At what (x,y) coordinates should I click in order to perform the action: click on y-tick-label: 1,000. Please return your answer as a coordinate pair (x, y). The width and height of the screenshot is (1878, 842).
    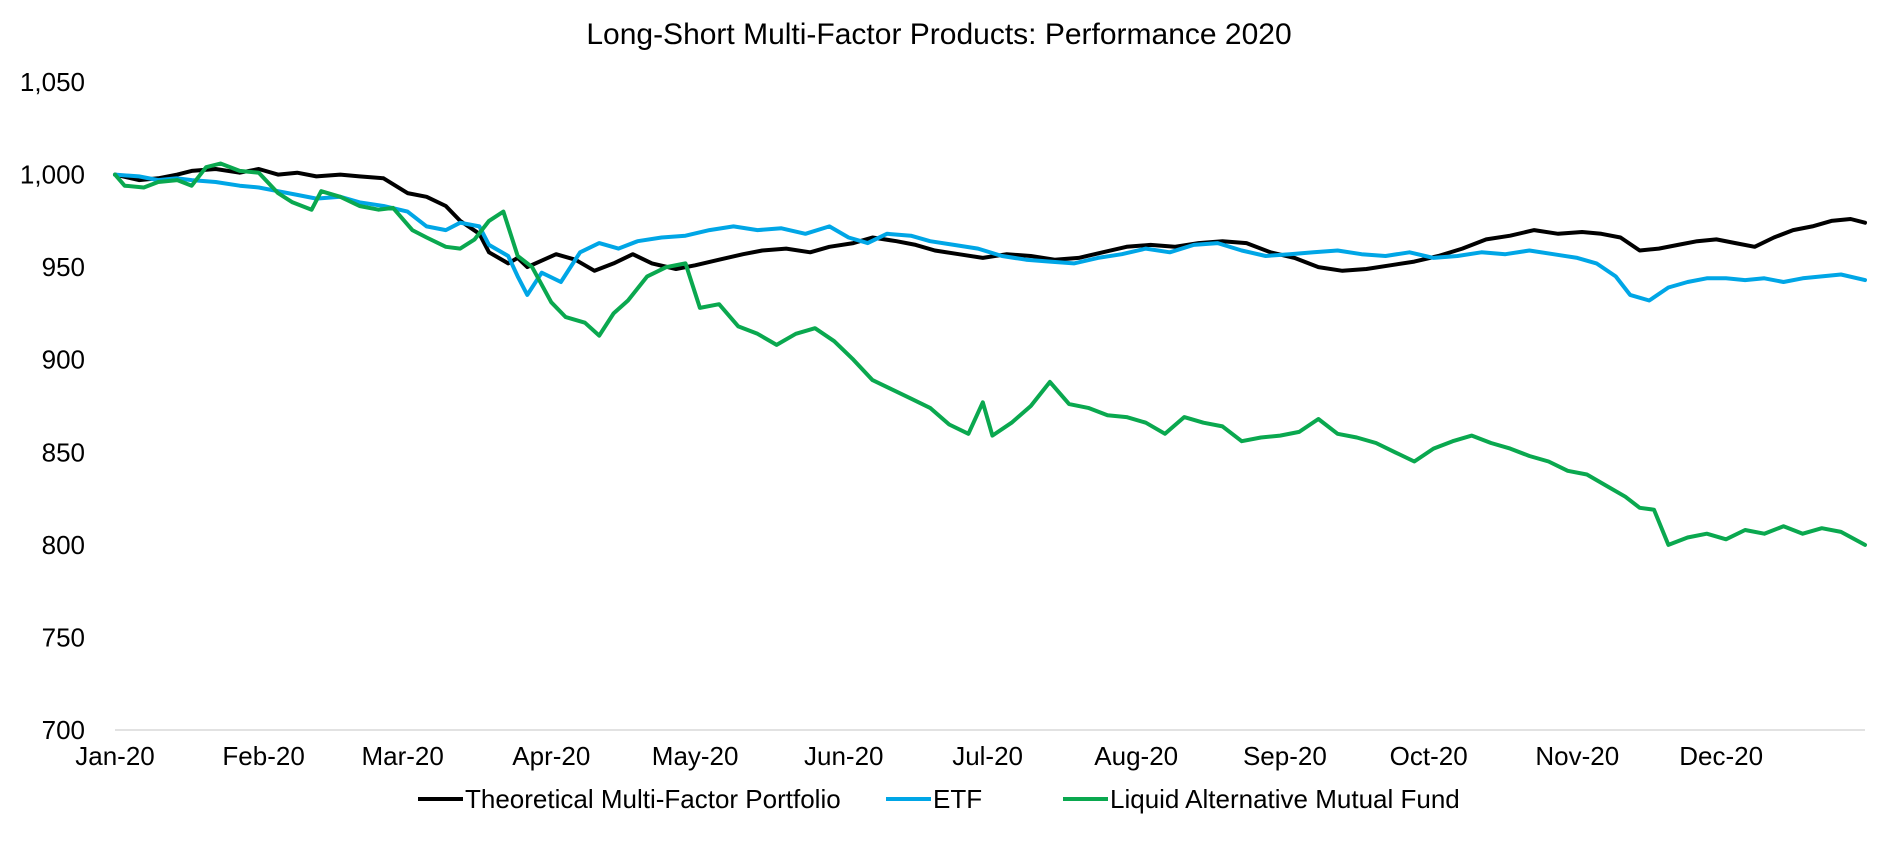
    Looking at the image, I should click on (52, 175).